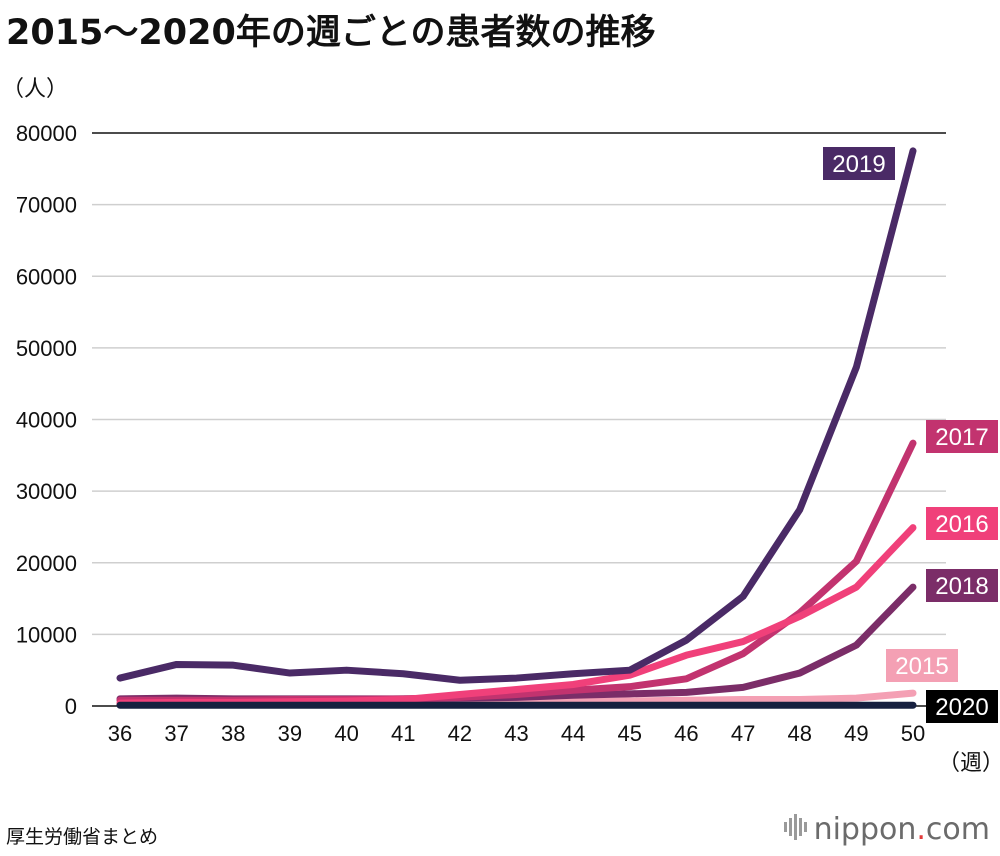 Image resolution: width=1000 pixels, height=856 pixels. Describe the element at coordinates (82, 837) in the screenshot. I see `source-note: 厚生労働省まとめ` at that location.